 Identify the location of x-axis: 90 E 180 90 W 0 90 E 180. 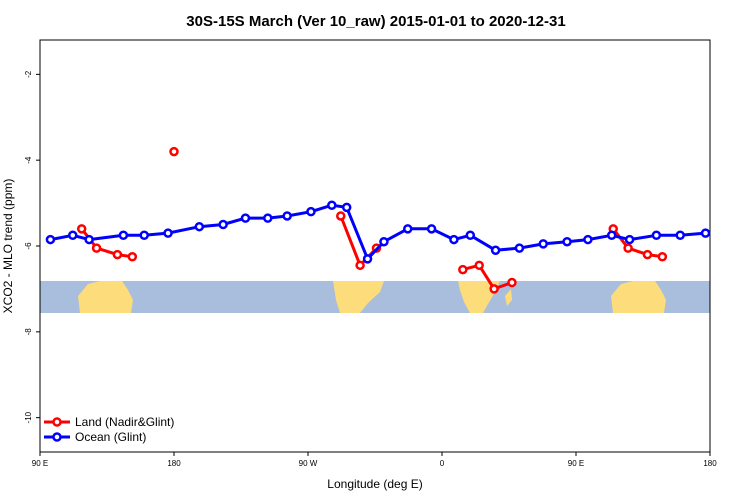
(374, 460).